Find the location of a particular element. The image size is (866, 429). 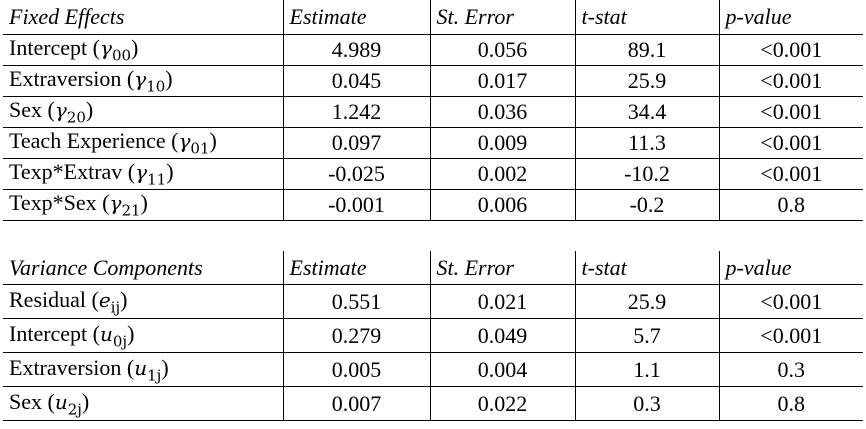

data-row: Texp*Sex (γ21) -0.001 0.006 -0.2 0.8 is located at coordinates (433, 205).